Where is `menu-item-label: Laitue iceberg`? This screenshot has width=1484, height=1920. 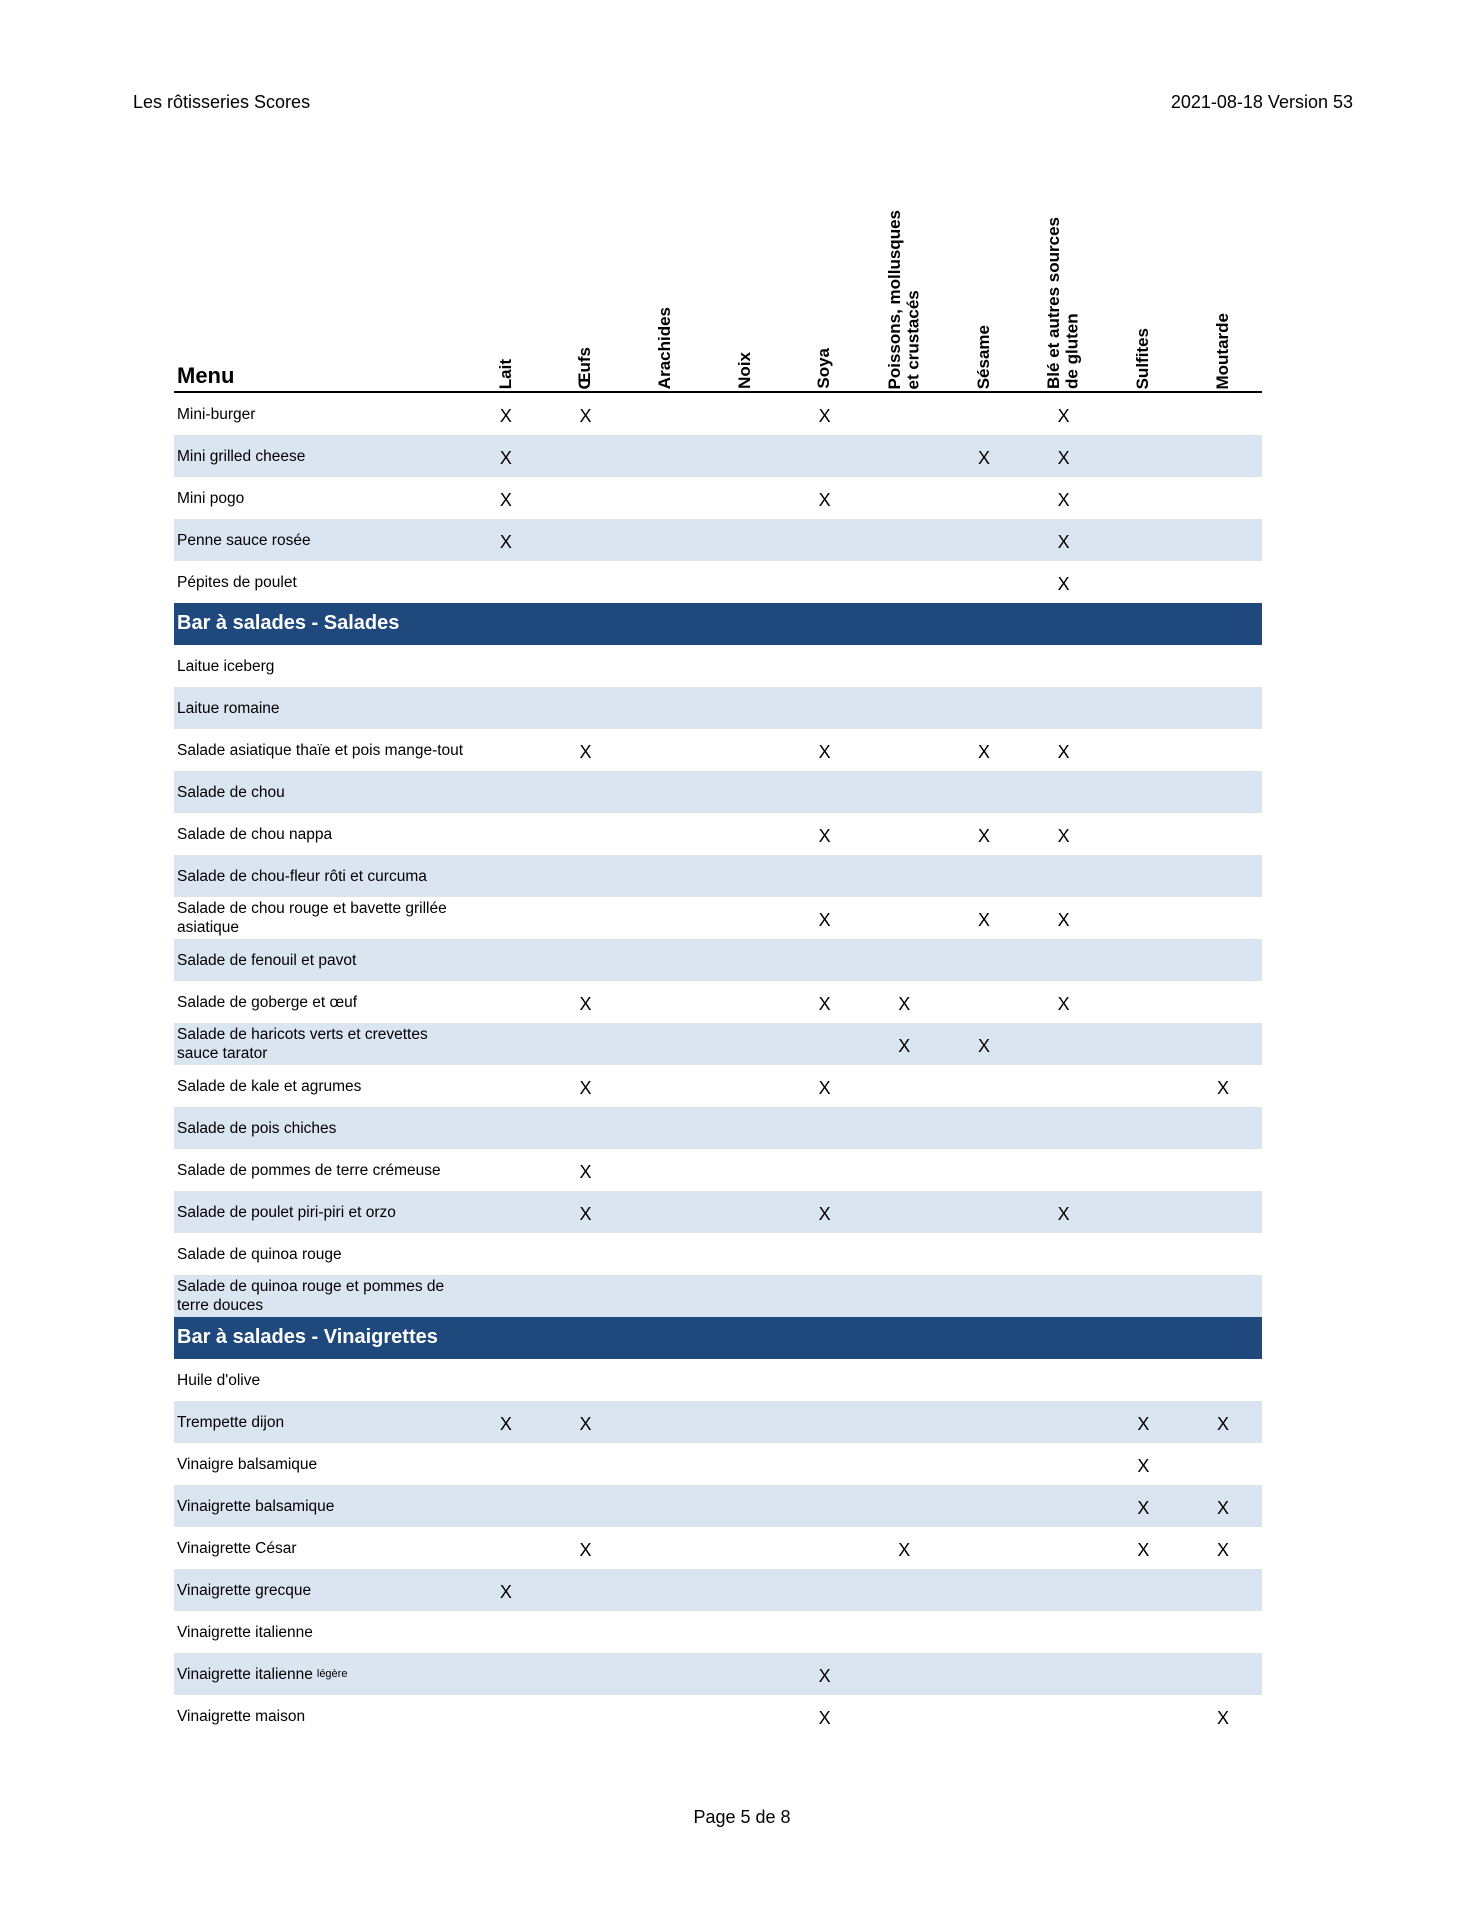 menu-item-label: Laitue iceberg is located at coordinates (226, 666).